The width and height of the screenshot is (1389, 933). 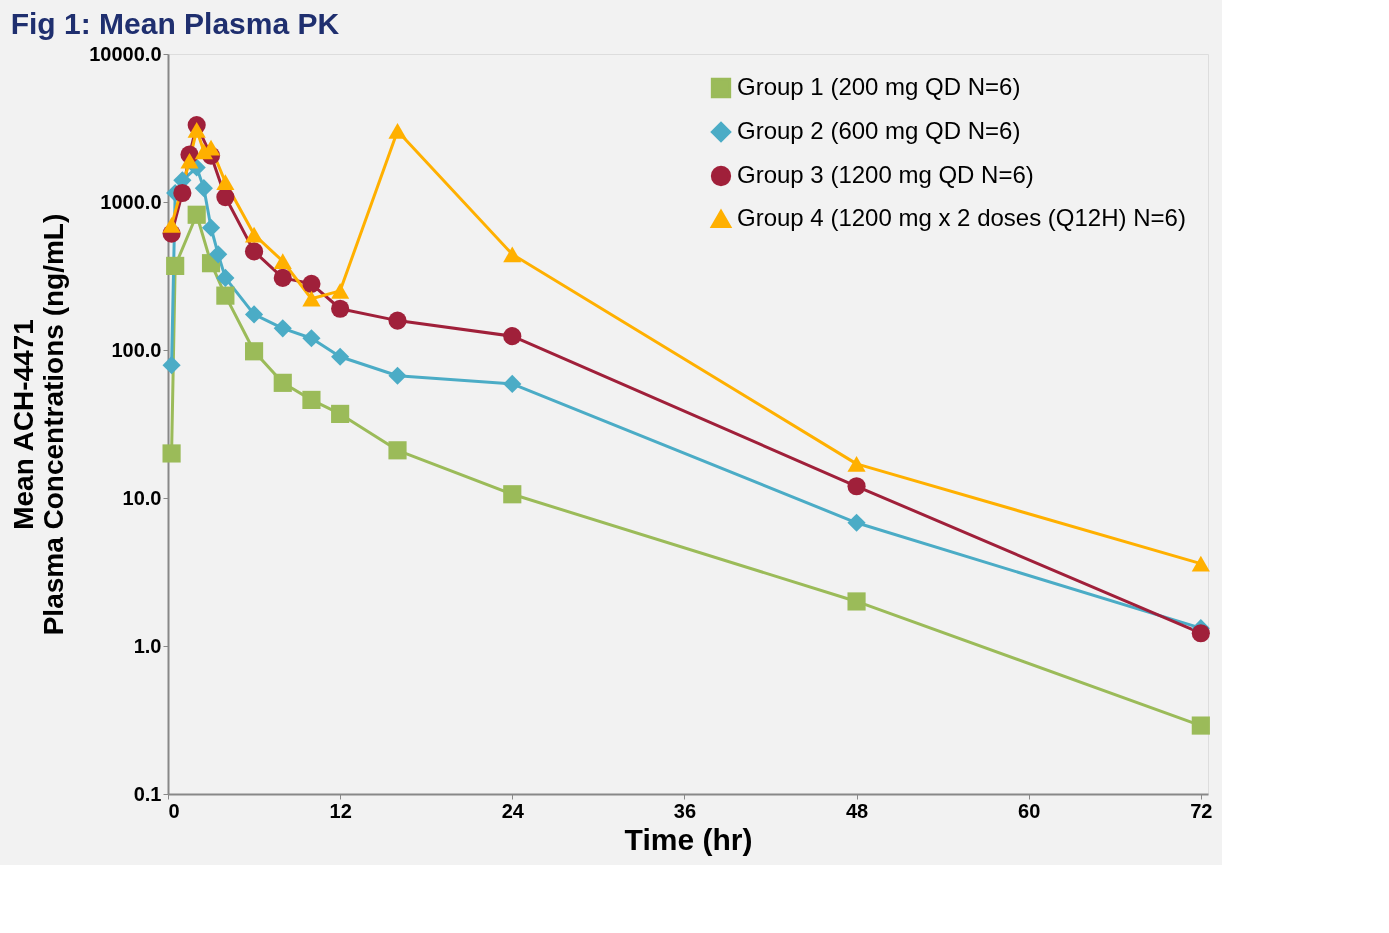 What do you see at coordinates (147, 645) in the screenshot?
I see `y-tick-label: 1.0` at bounding box center [147, 645].